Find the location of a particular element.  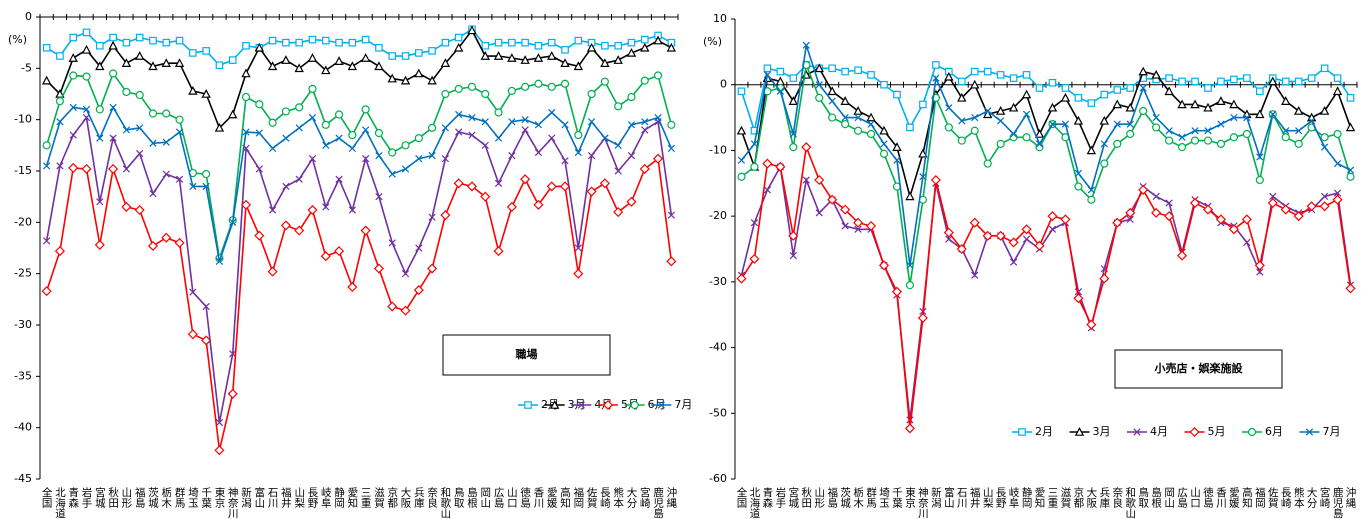

x-tick-label: 三重 is located at coordinates (366, 497).